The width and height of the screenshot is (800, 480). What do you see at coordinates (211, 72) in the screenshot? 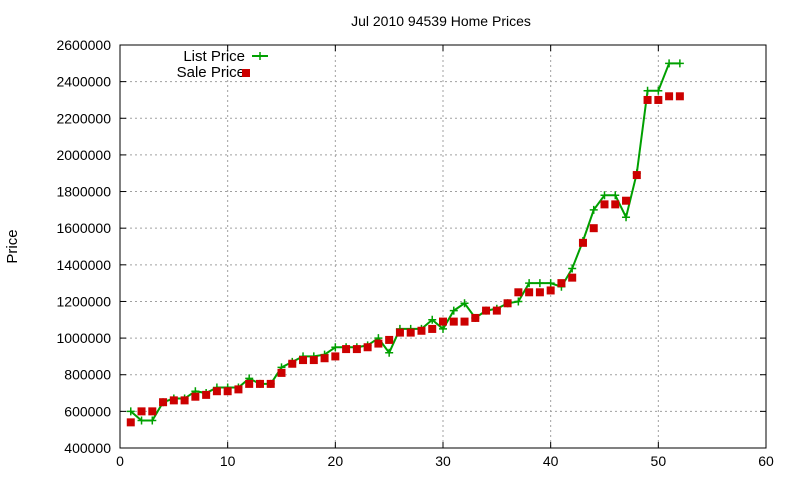
I see `legend-label: Sale Price` at bounding box center [211, 72].